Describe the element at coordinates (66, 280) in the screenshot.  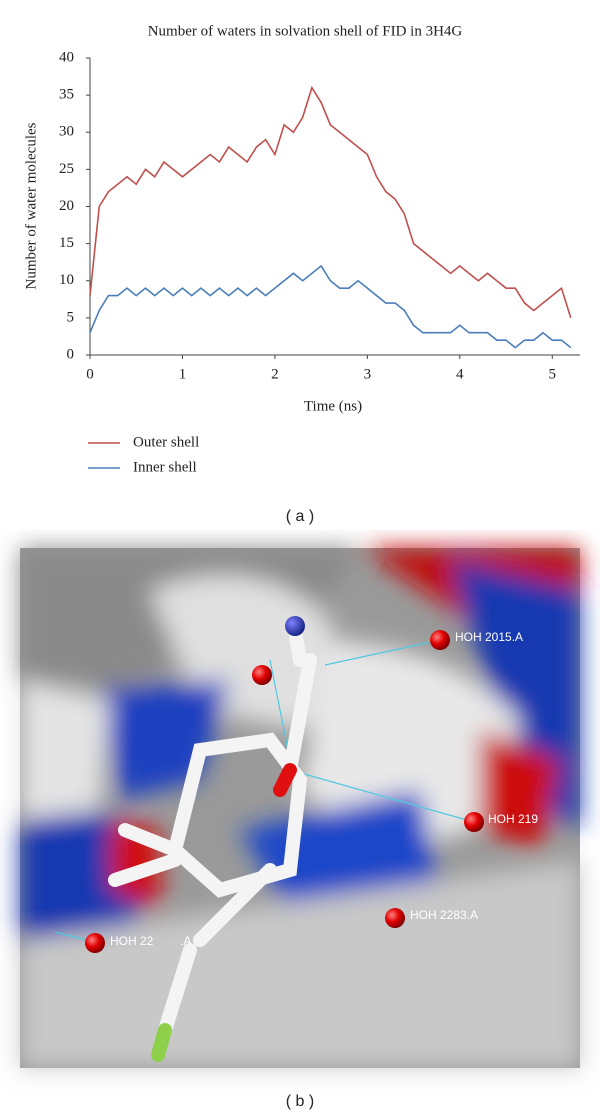
I see `y-tick-label: 10` at that location.